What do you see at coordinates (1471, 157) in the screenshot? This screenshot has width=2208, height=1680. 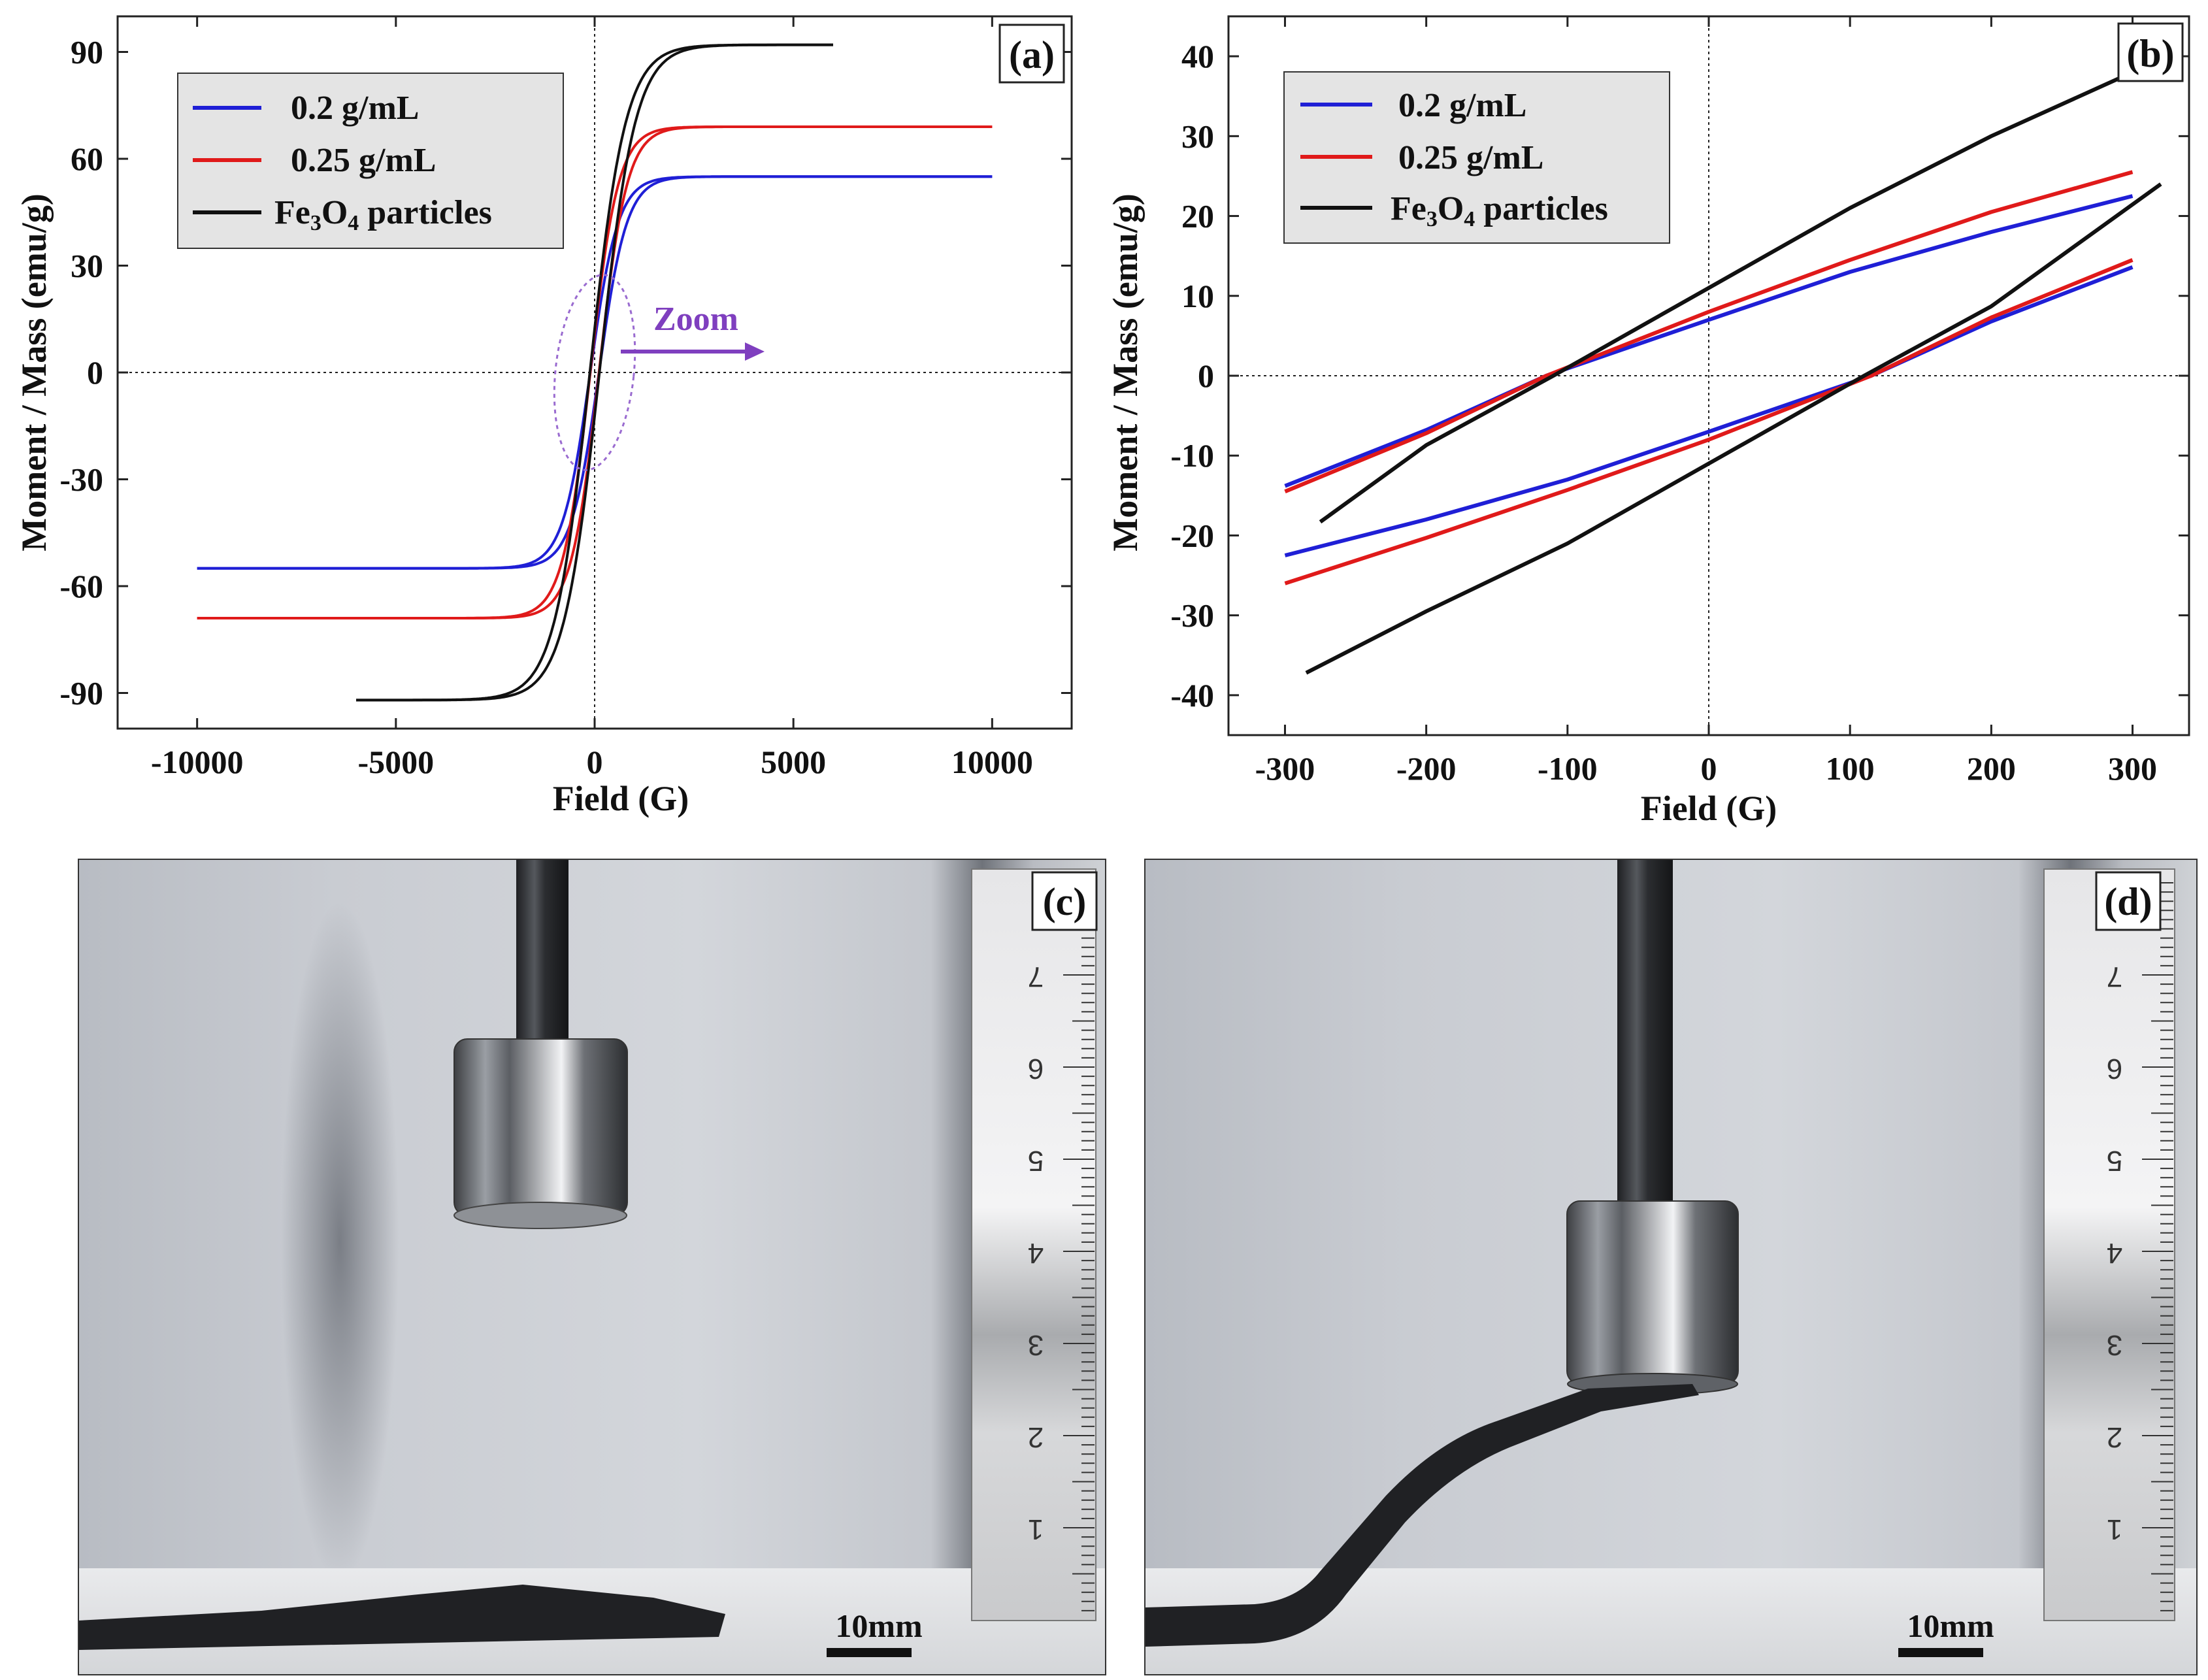 I see `legend-b-0p25: 0.25 g/mL` at bounding box center [1471, 157].